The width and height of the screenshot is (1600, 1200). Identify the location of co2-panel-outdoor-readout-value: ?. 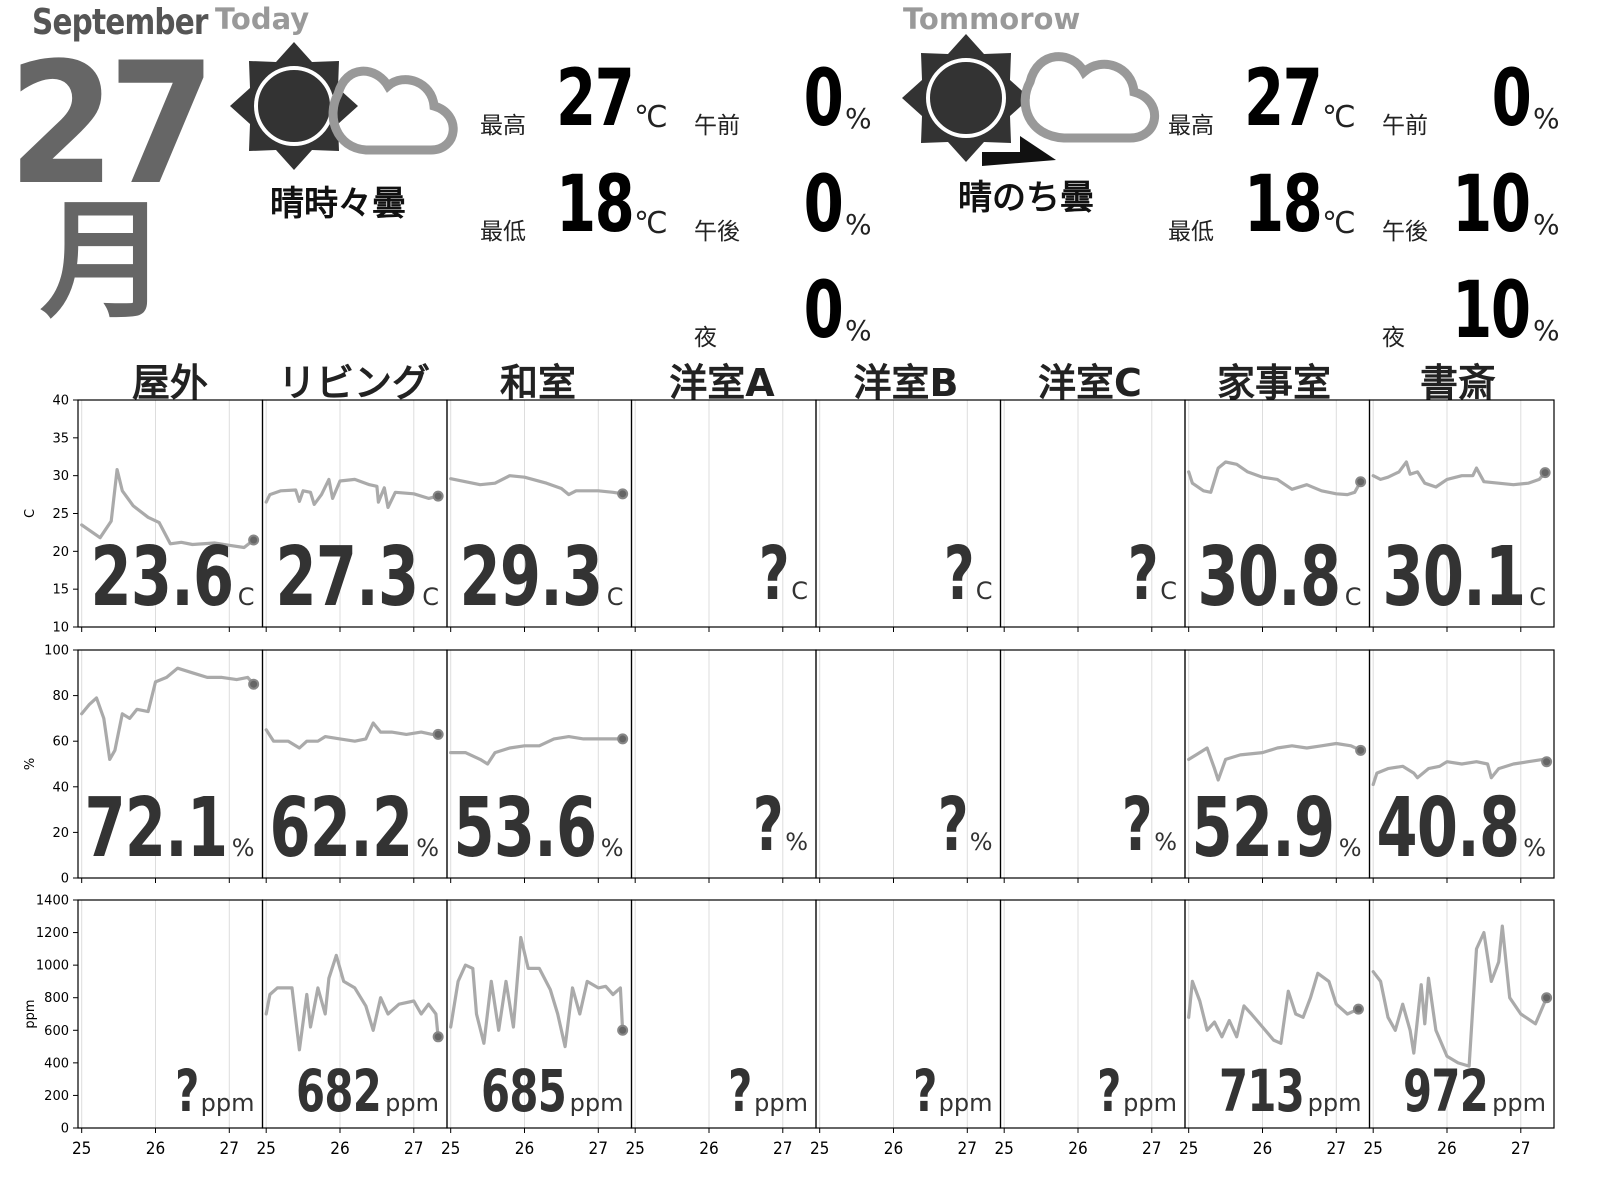
(187, 1091).